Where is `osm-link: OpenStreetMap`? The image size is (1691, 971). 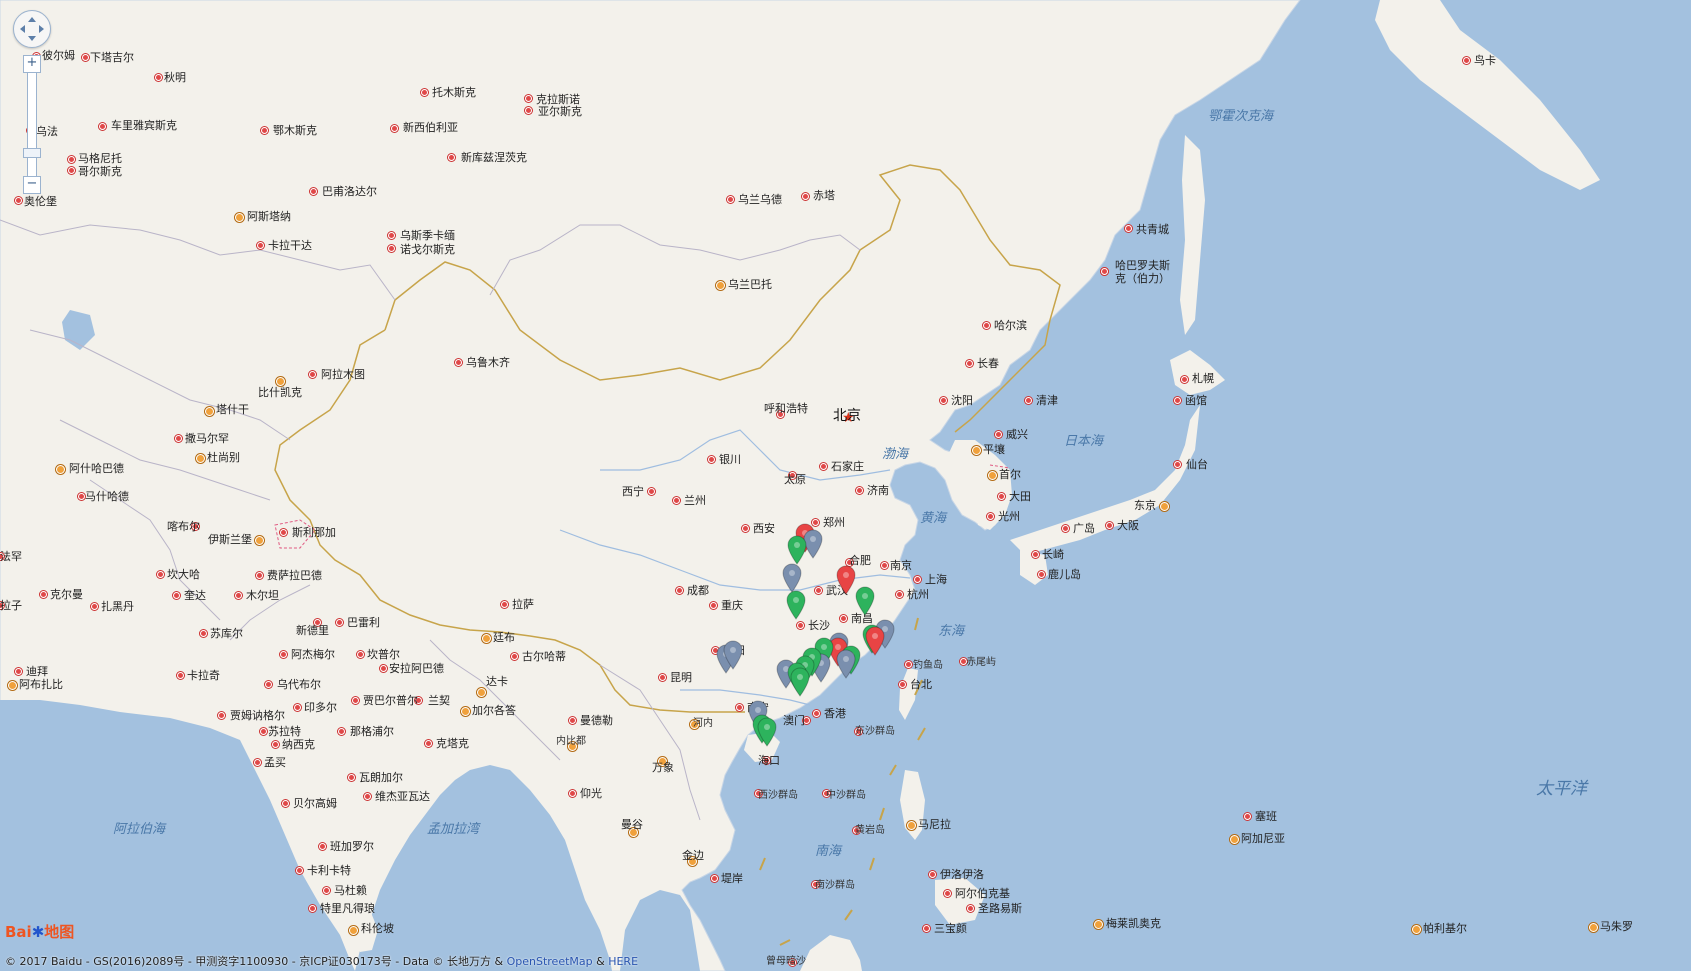 osm-link: OpenStreetMap is located at coordinates (549, 961).